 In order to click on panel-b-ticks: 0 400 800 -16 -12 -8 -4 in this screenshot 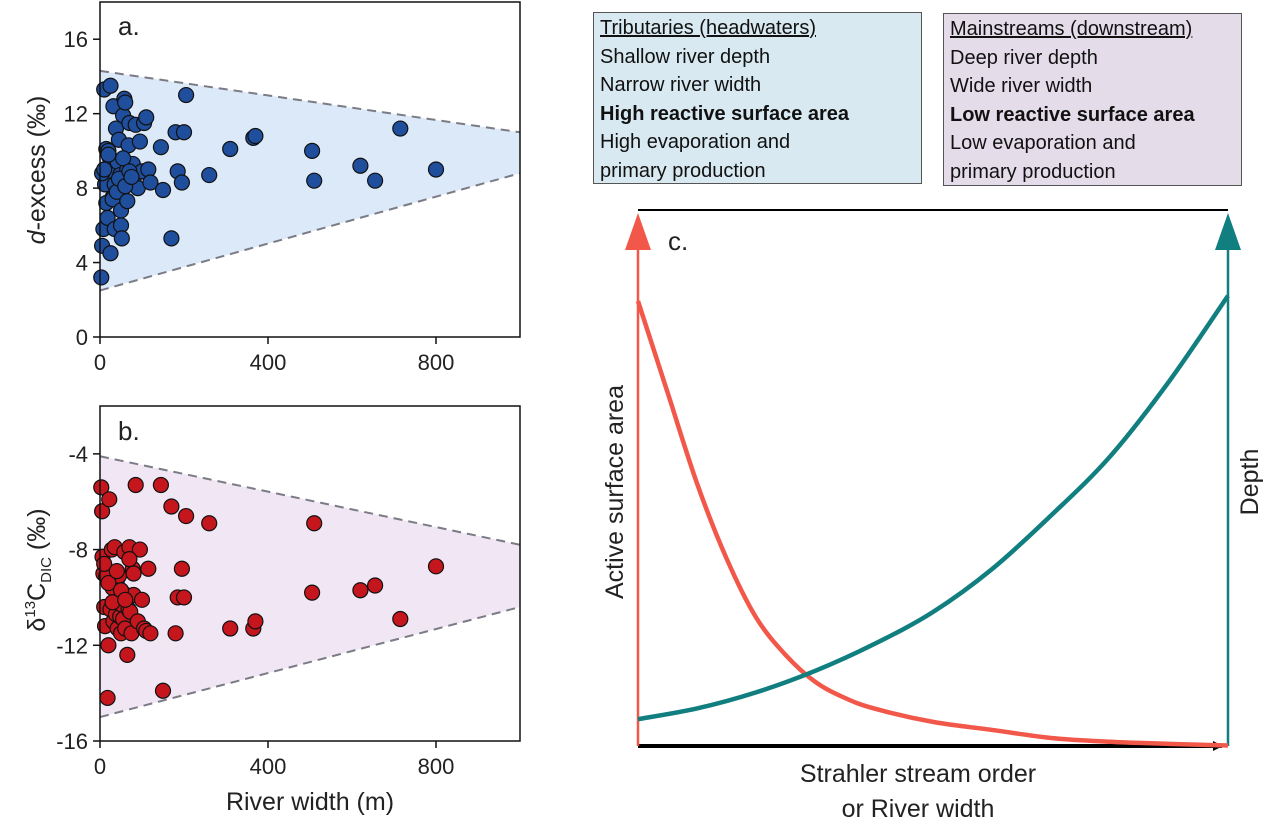, I will do `click(255, 610)`.